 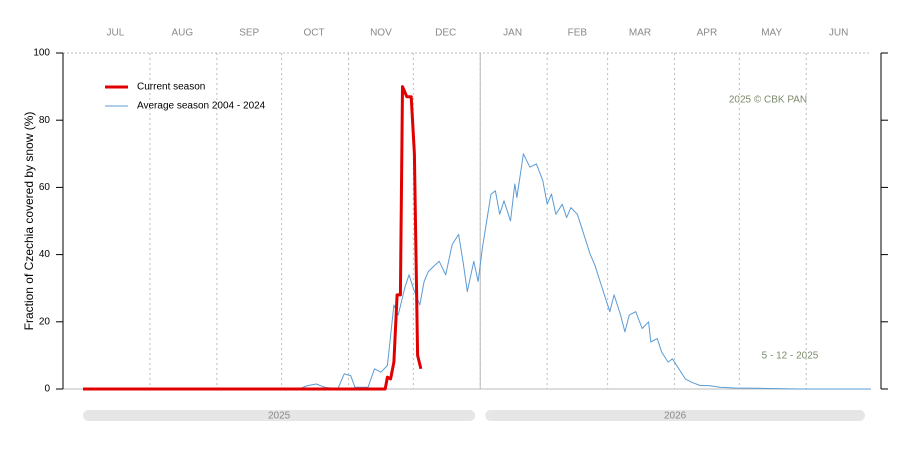 I want to click on y-tick-label: 80, so click(x=45, y=120).